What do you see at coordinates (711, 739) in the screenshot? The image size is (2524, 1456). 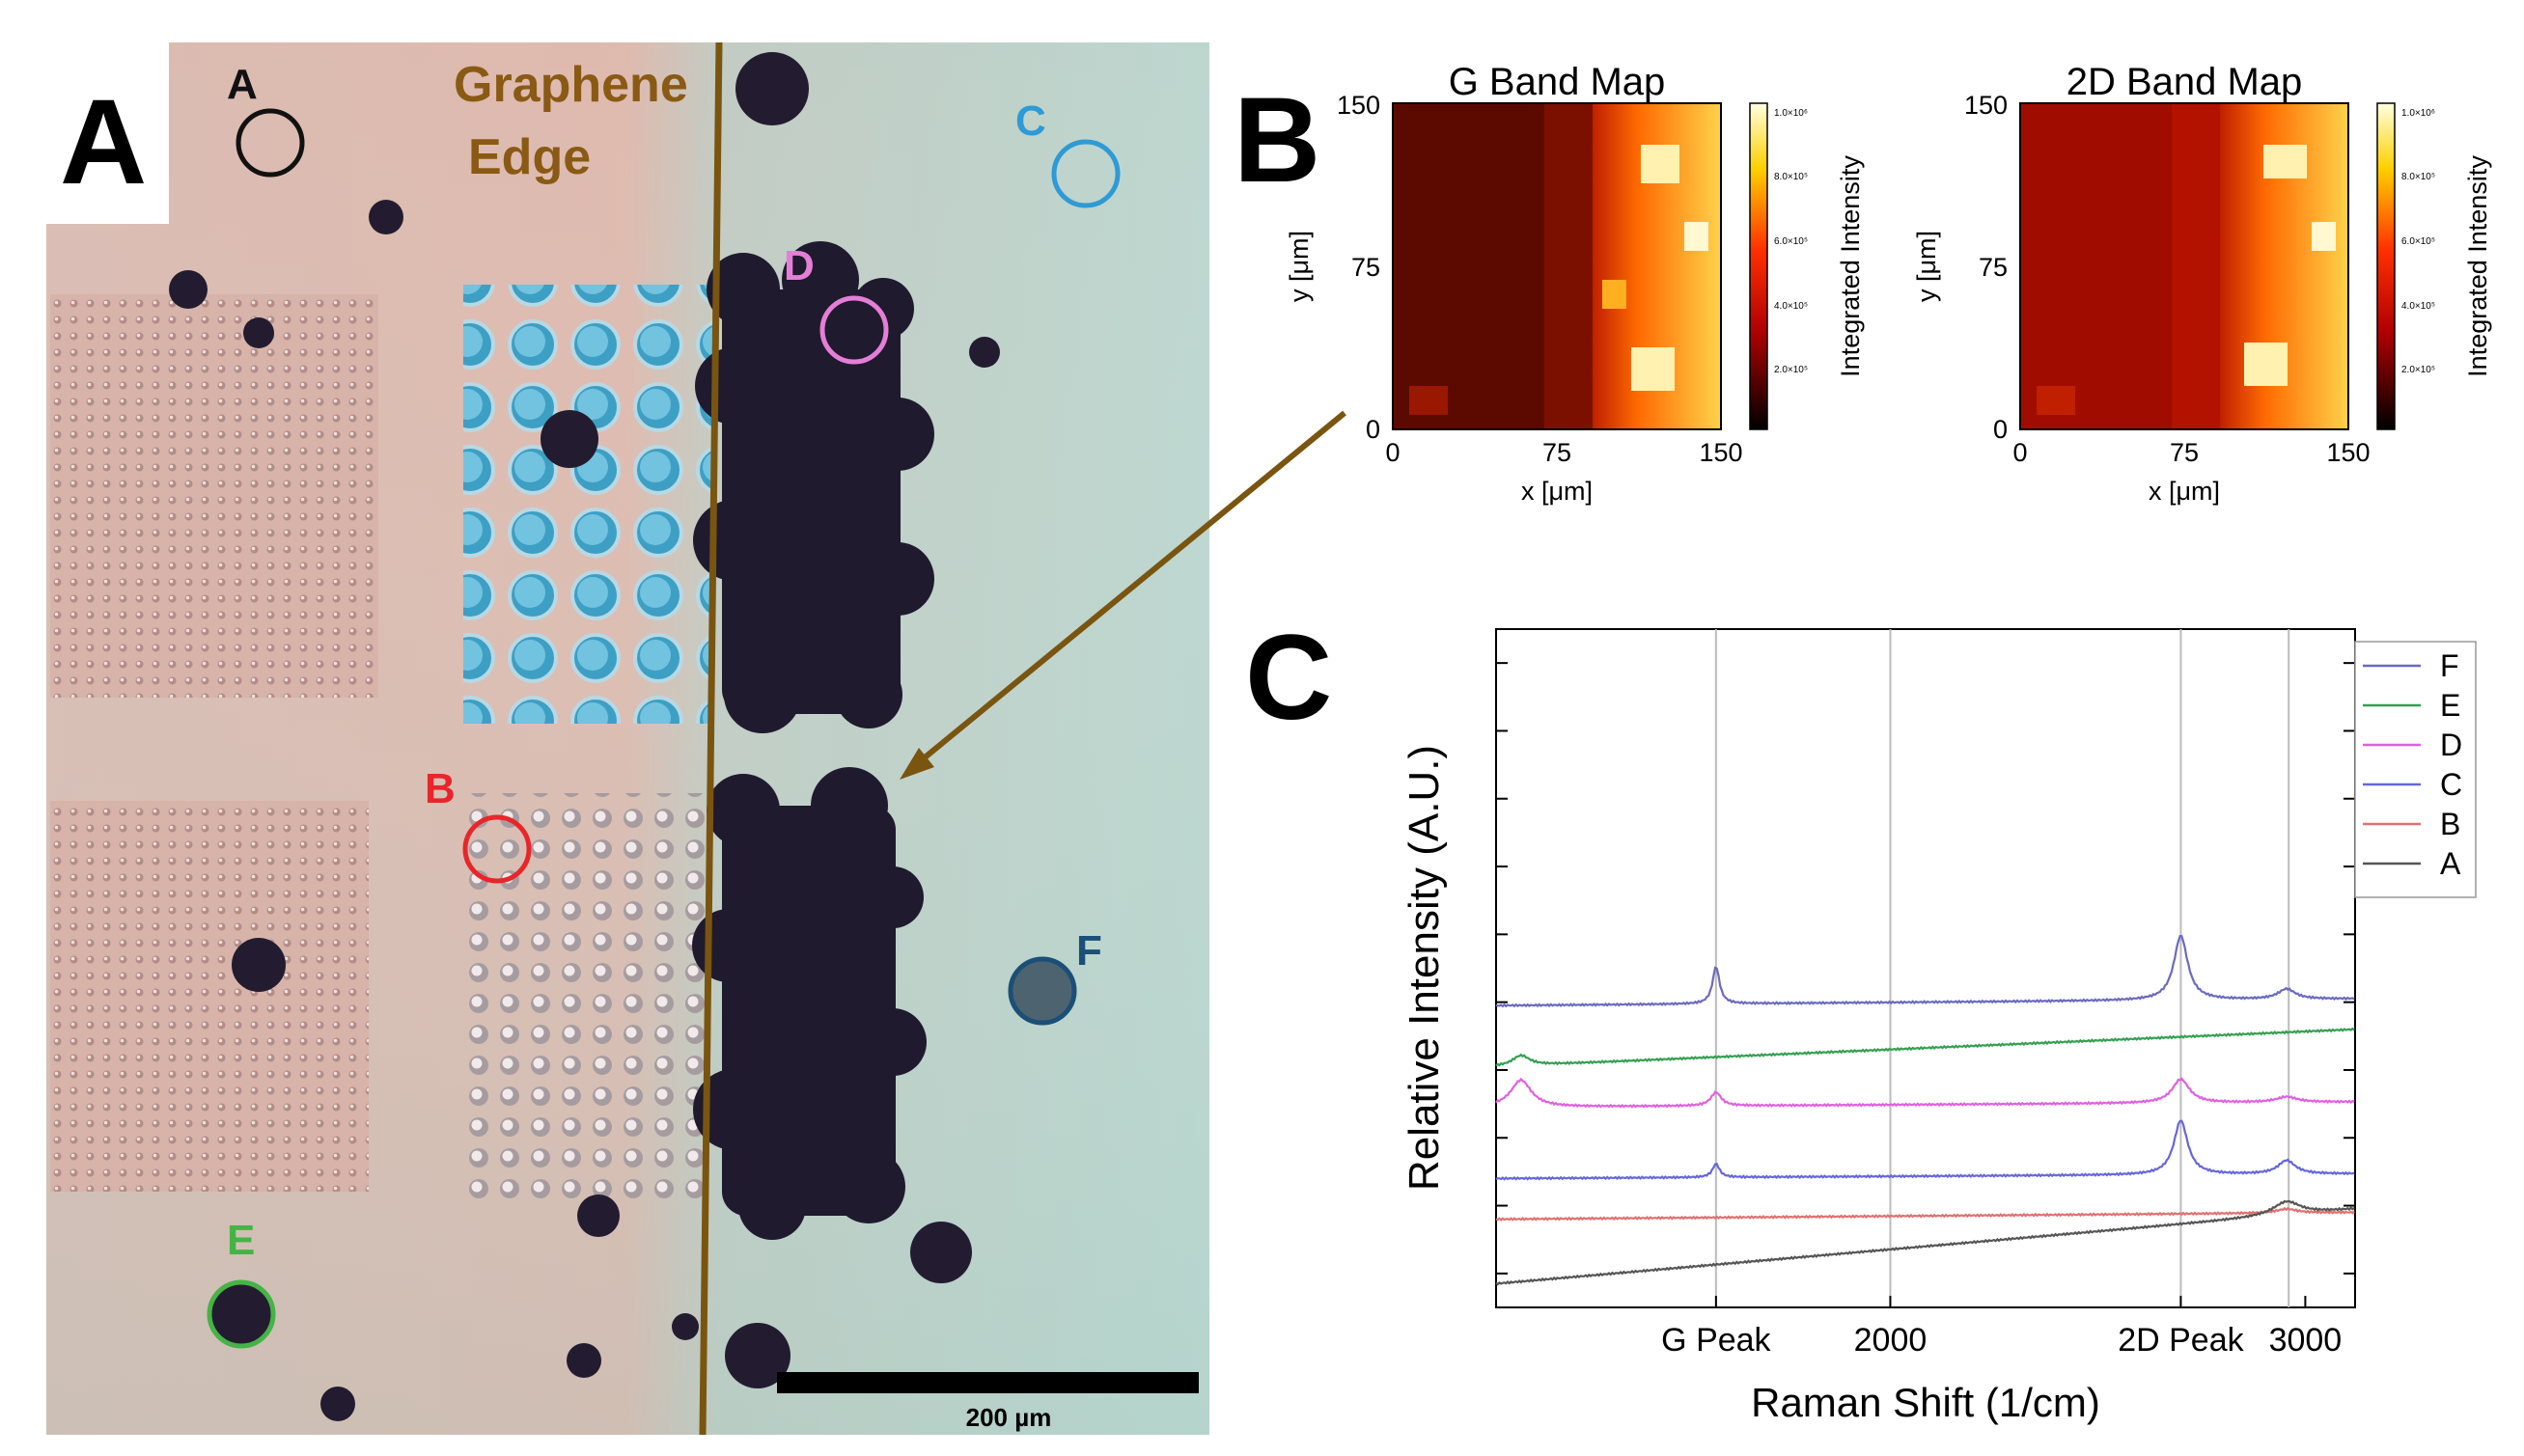 I see `graphene-edge-line` at bounding box center [711, 739].